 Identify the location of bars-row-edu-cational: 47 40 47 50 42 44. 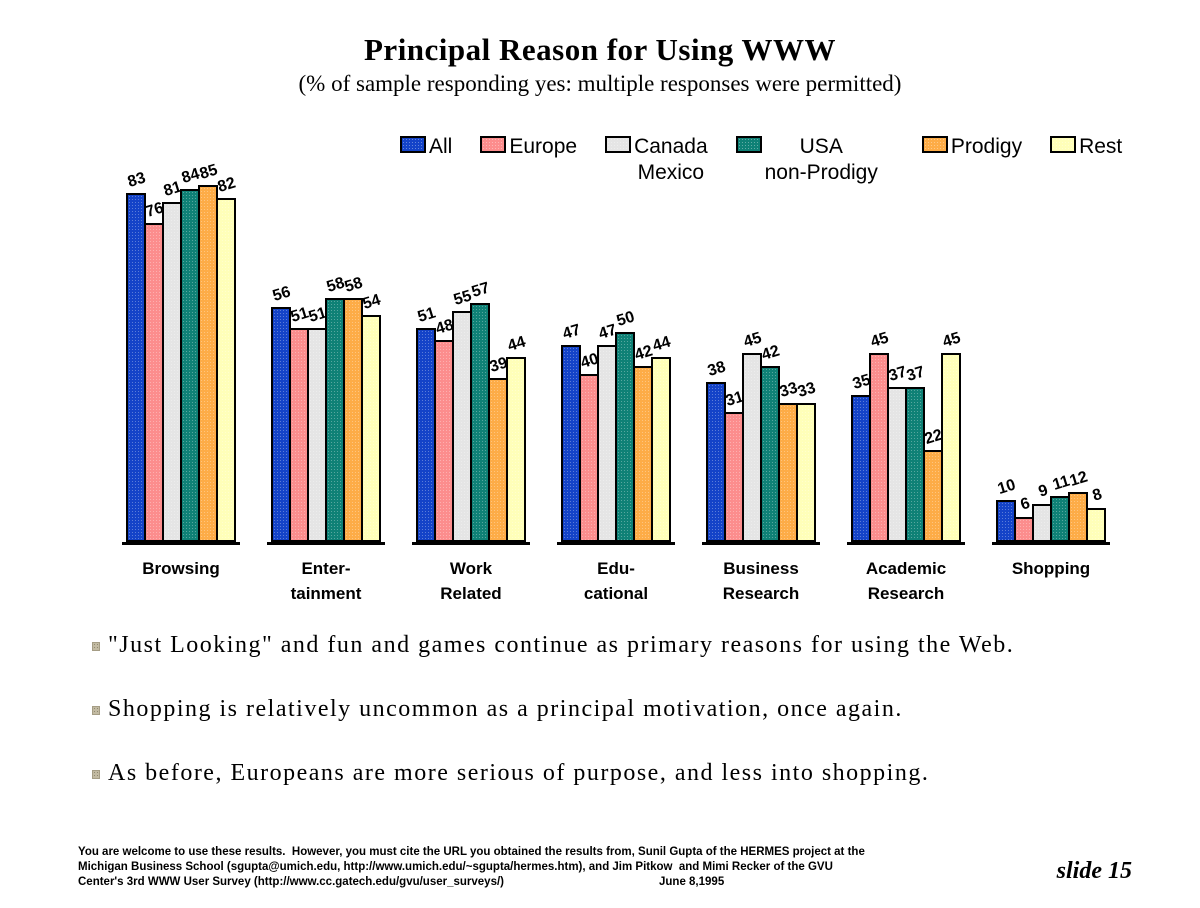
(616, 348).